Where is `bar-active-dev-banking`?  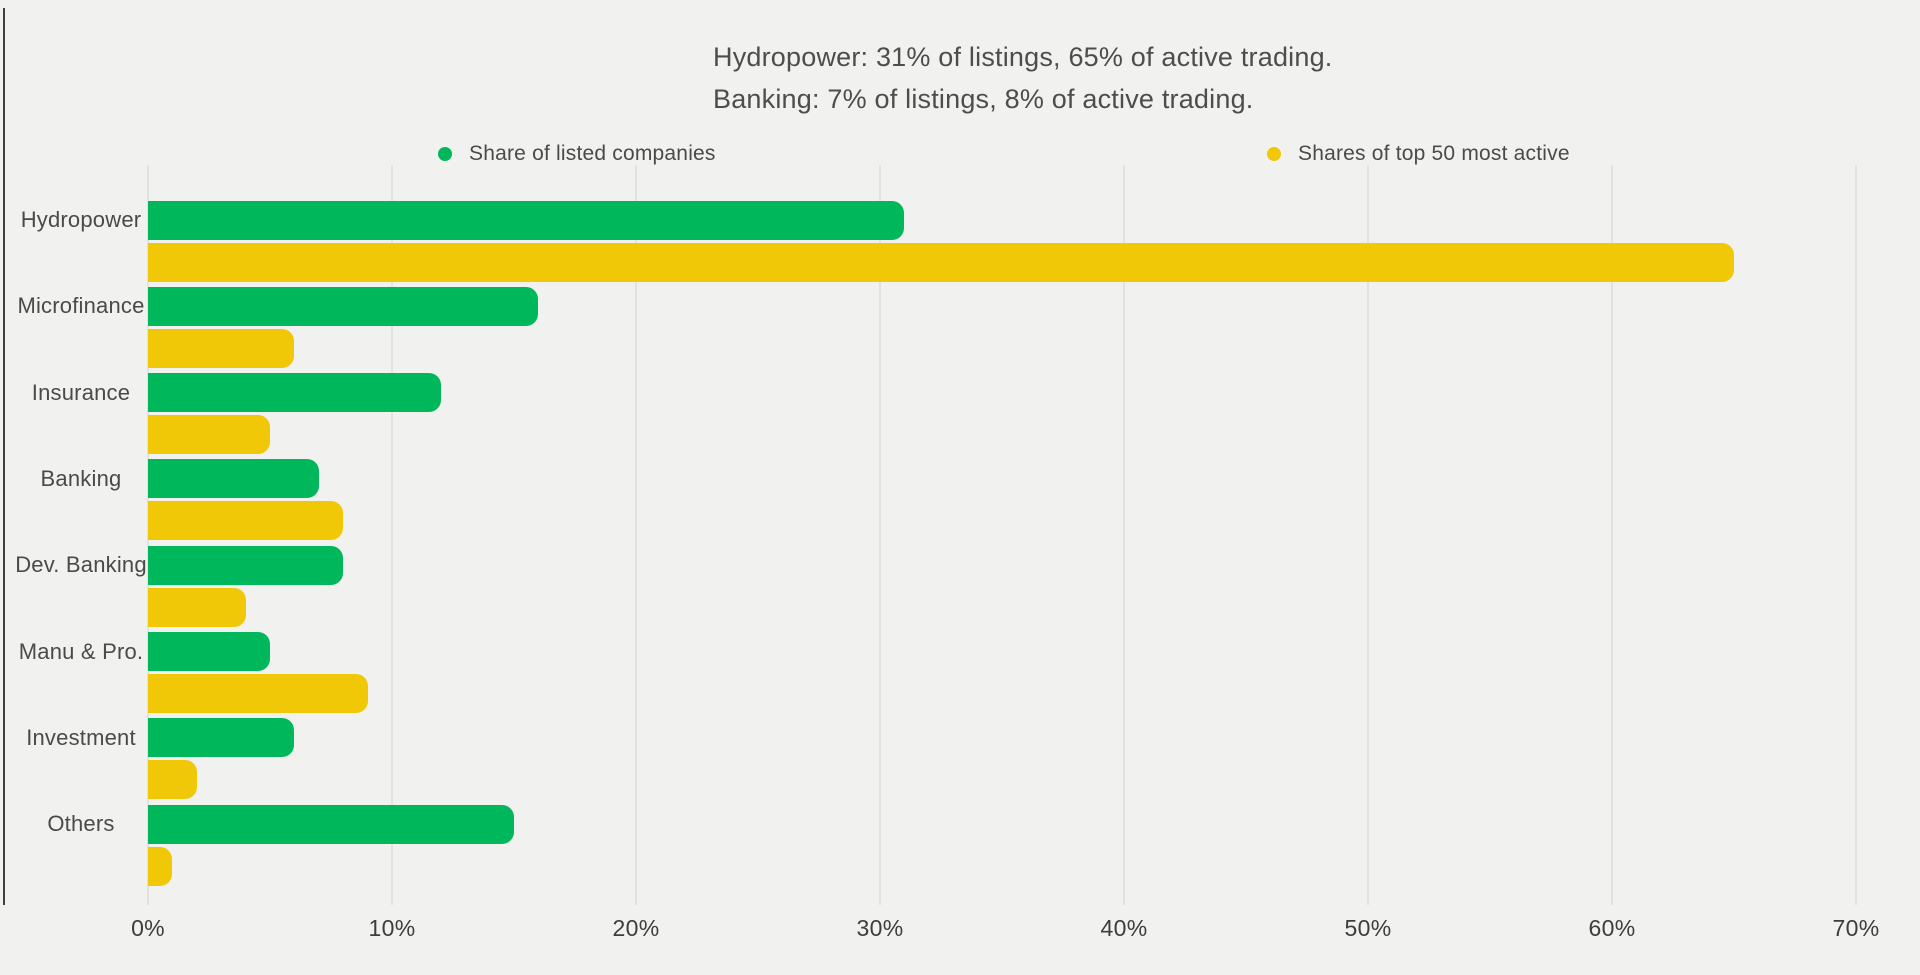 bar-active-dev-banking is located at coordinates (197, 607).